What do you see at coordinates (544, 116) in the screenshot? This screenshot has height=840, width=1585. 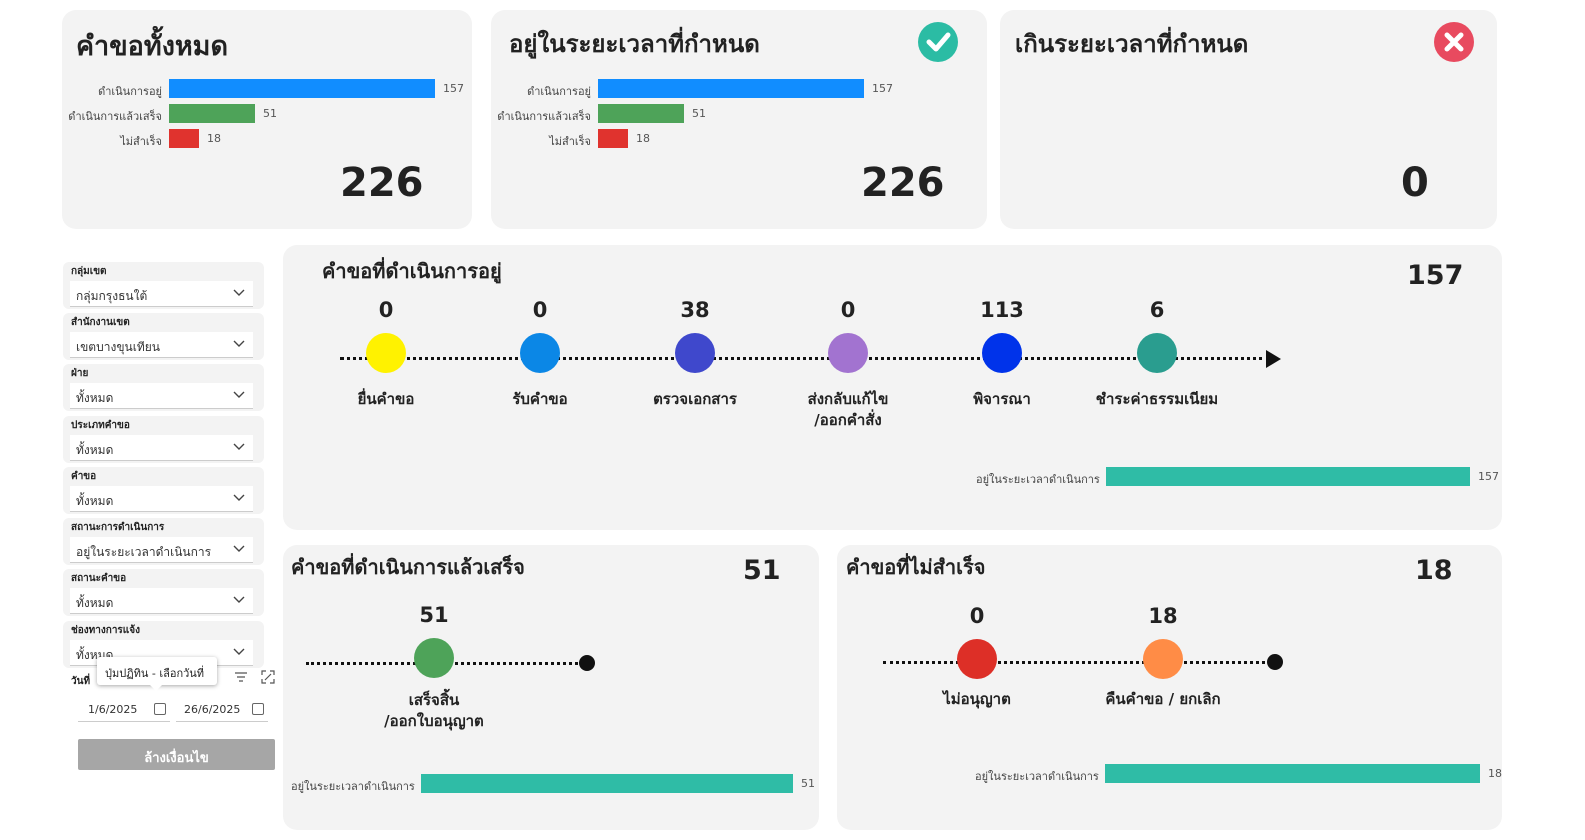 I see `bar-label: ดำเนินการแล้วเสร็จ` at bounding box center [544, 116].